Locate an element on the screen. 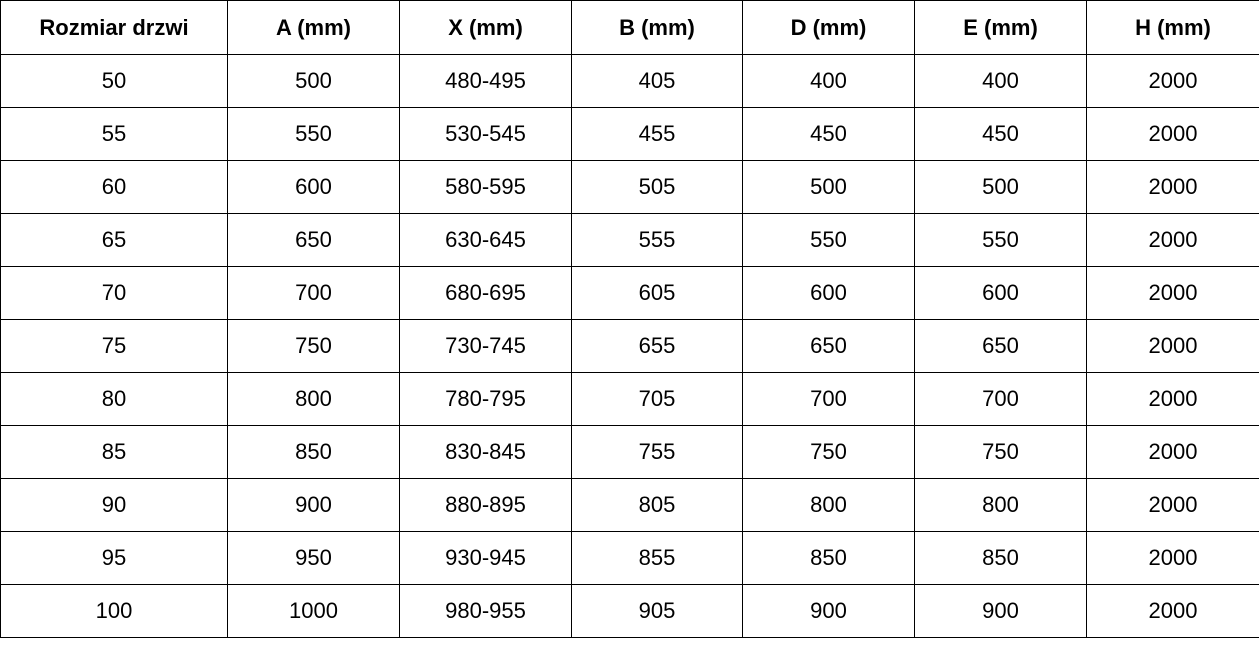 The height and width of the screenshot is (649, 1259). table-row: 100 1000 980-955 905 900 900 2000 is located at coordinates (629, 611).